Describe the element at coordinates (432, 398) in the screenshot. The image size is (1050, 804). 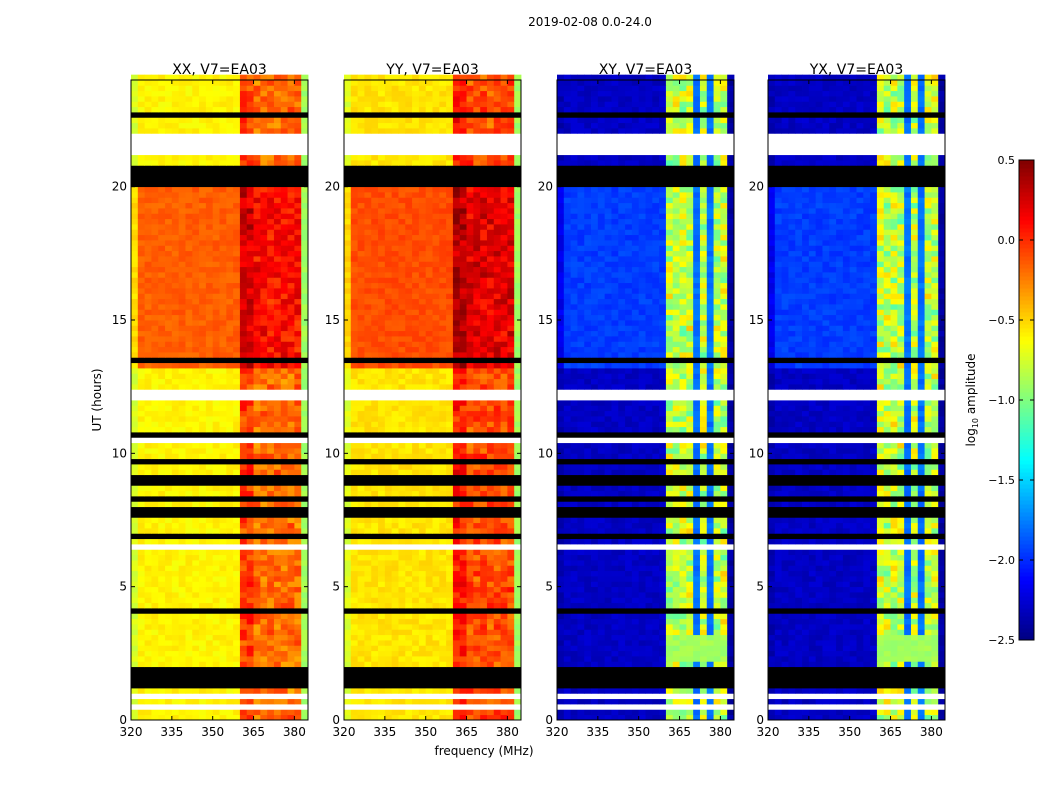
I see `flagged-row` at that location.